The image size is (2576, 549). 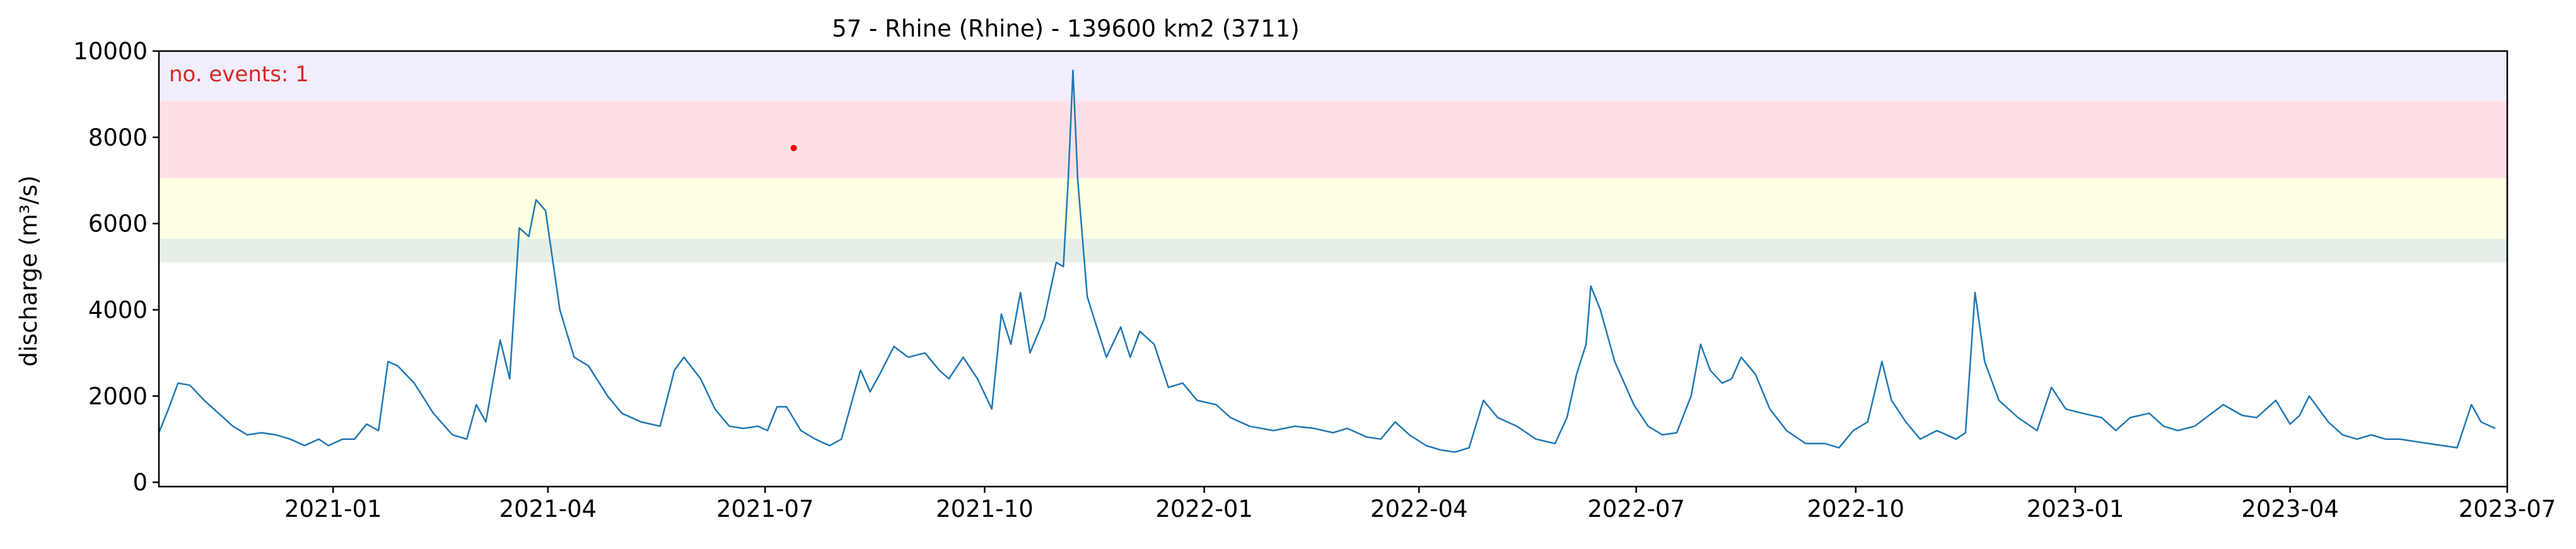 I want to click on events-layer, so click(x=794, y=147).